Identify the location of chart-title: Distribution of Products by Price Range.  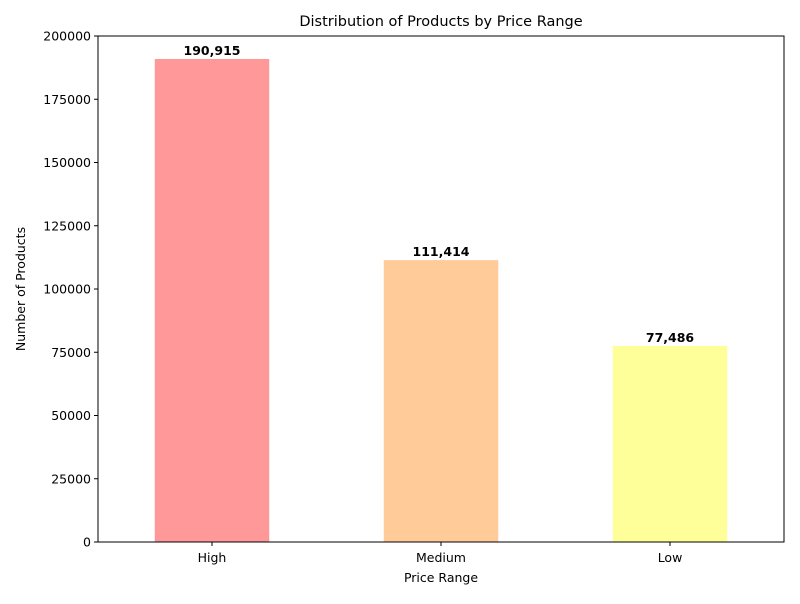
(440, 22).